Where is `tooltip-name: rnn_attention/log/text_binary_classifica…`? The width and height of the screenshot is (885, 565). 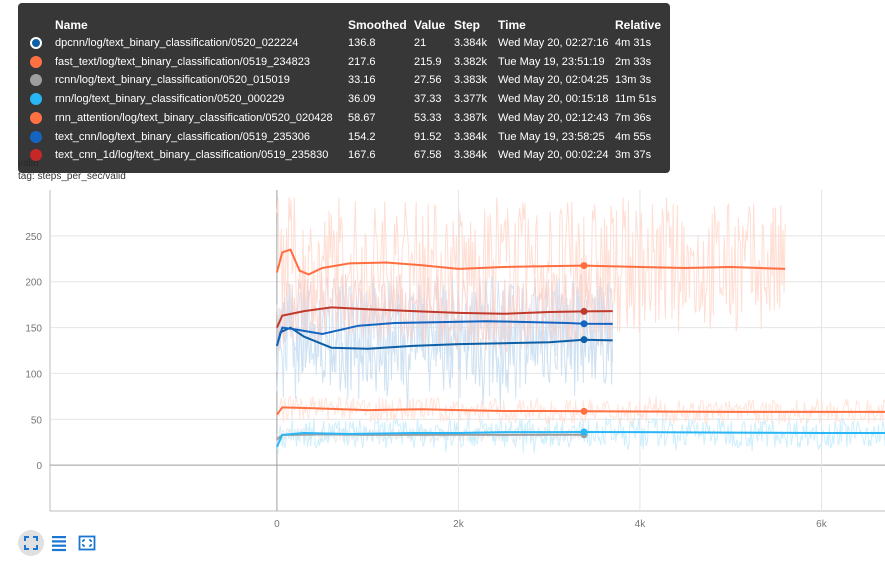 tooltip-name: rnn_attention/log/text_binary_classifica… is located at coordinates (194, 117).